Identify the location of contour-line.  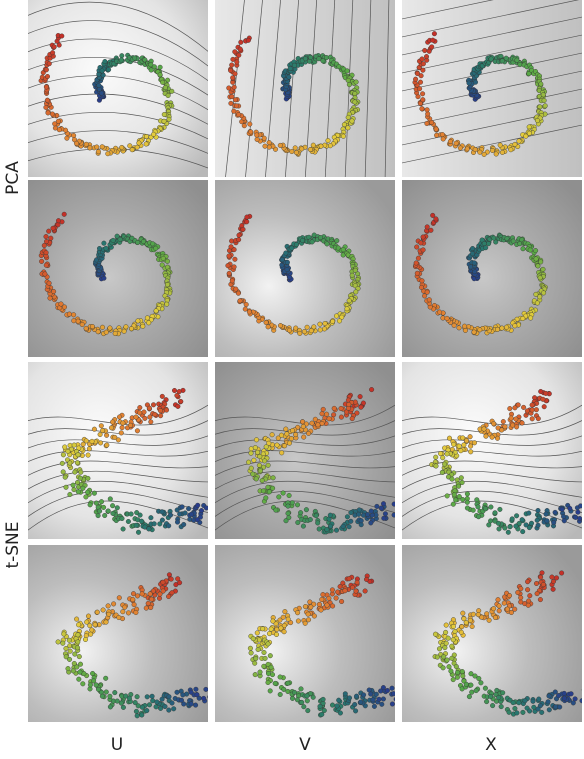
(118, 468).